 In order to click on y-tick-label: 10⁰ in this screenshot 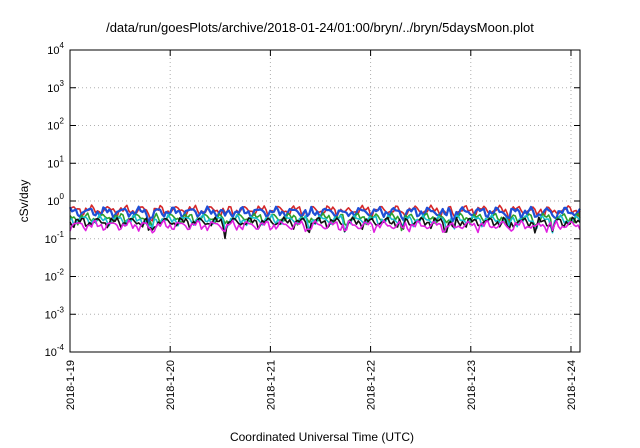, I will do `click(55, 200)`.